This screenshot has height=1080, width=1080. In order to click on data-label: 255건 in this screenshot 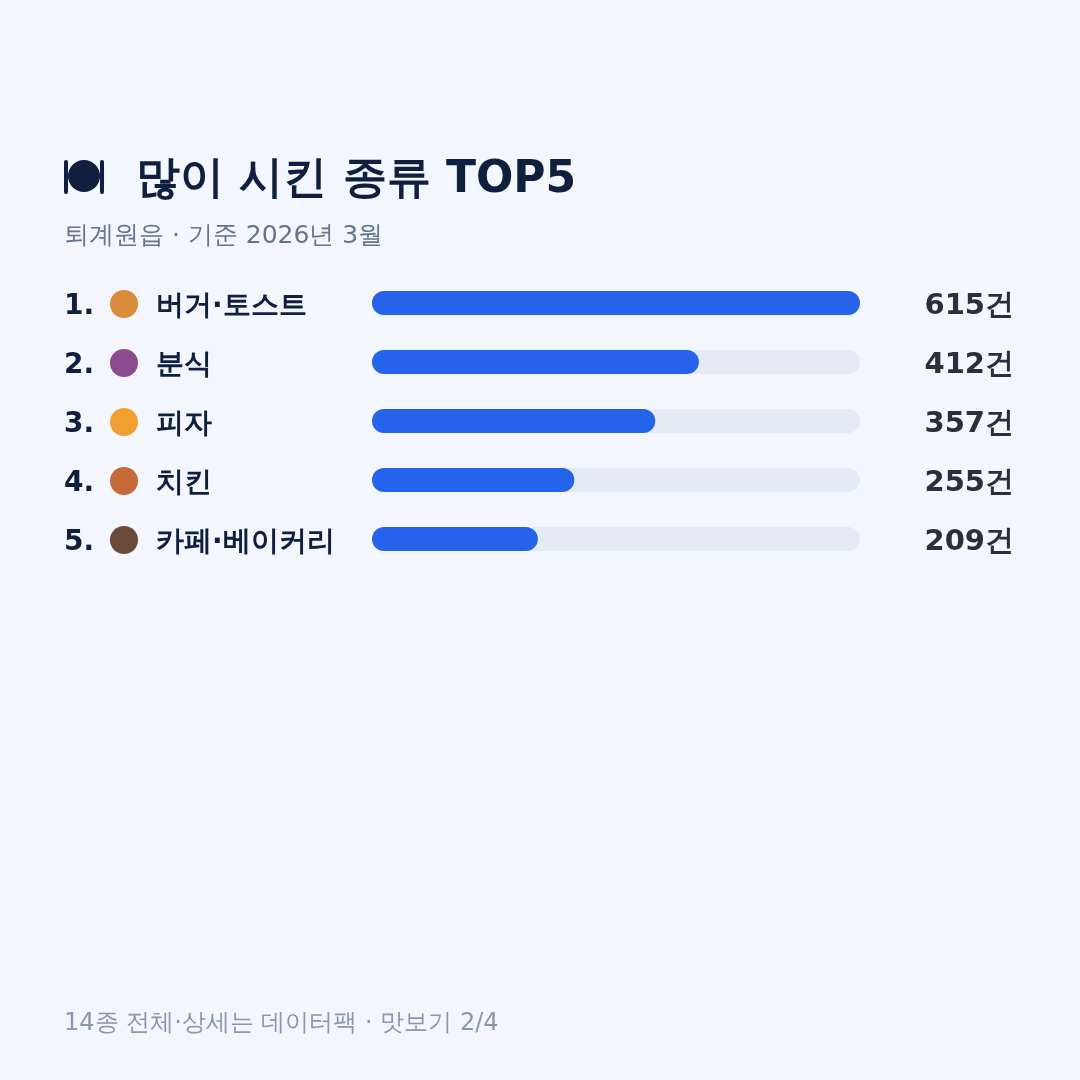, I will do `click(969, 481)`.